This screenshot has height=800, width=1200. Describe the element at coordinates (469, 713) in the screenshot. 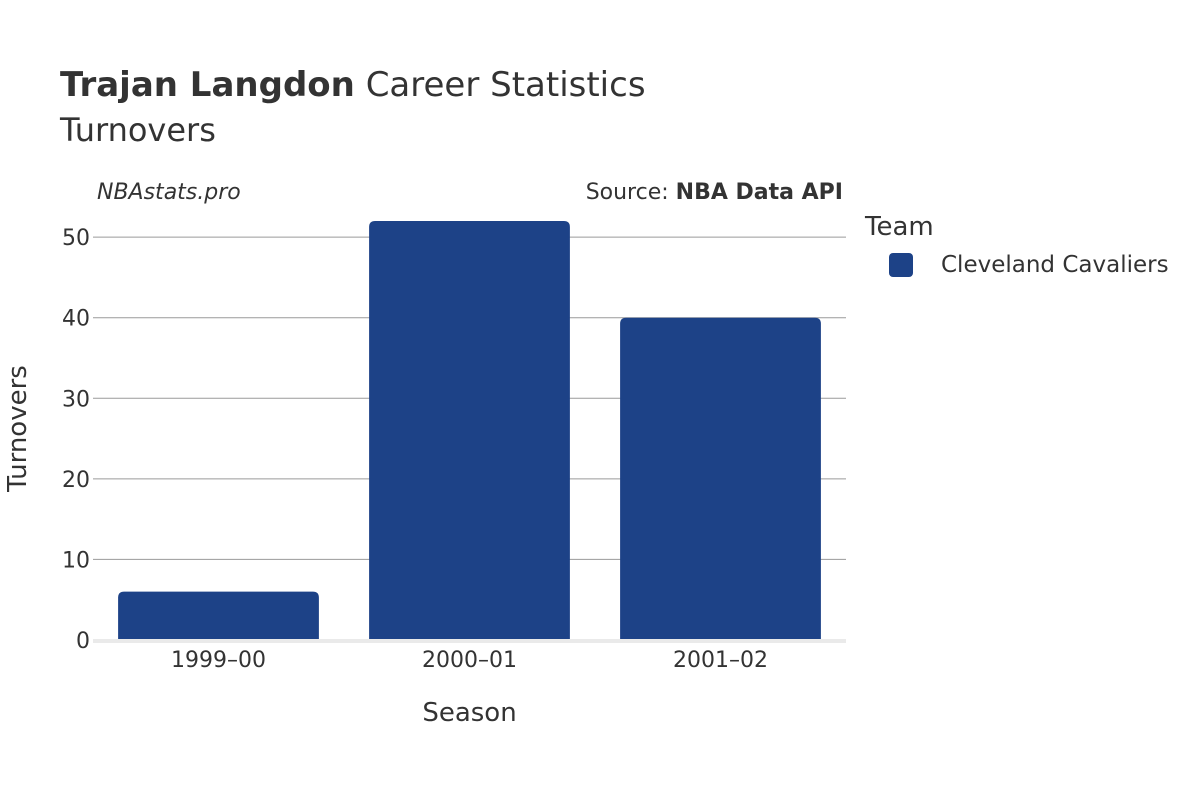

I see `x-axis-title: Season` at that location.